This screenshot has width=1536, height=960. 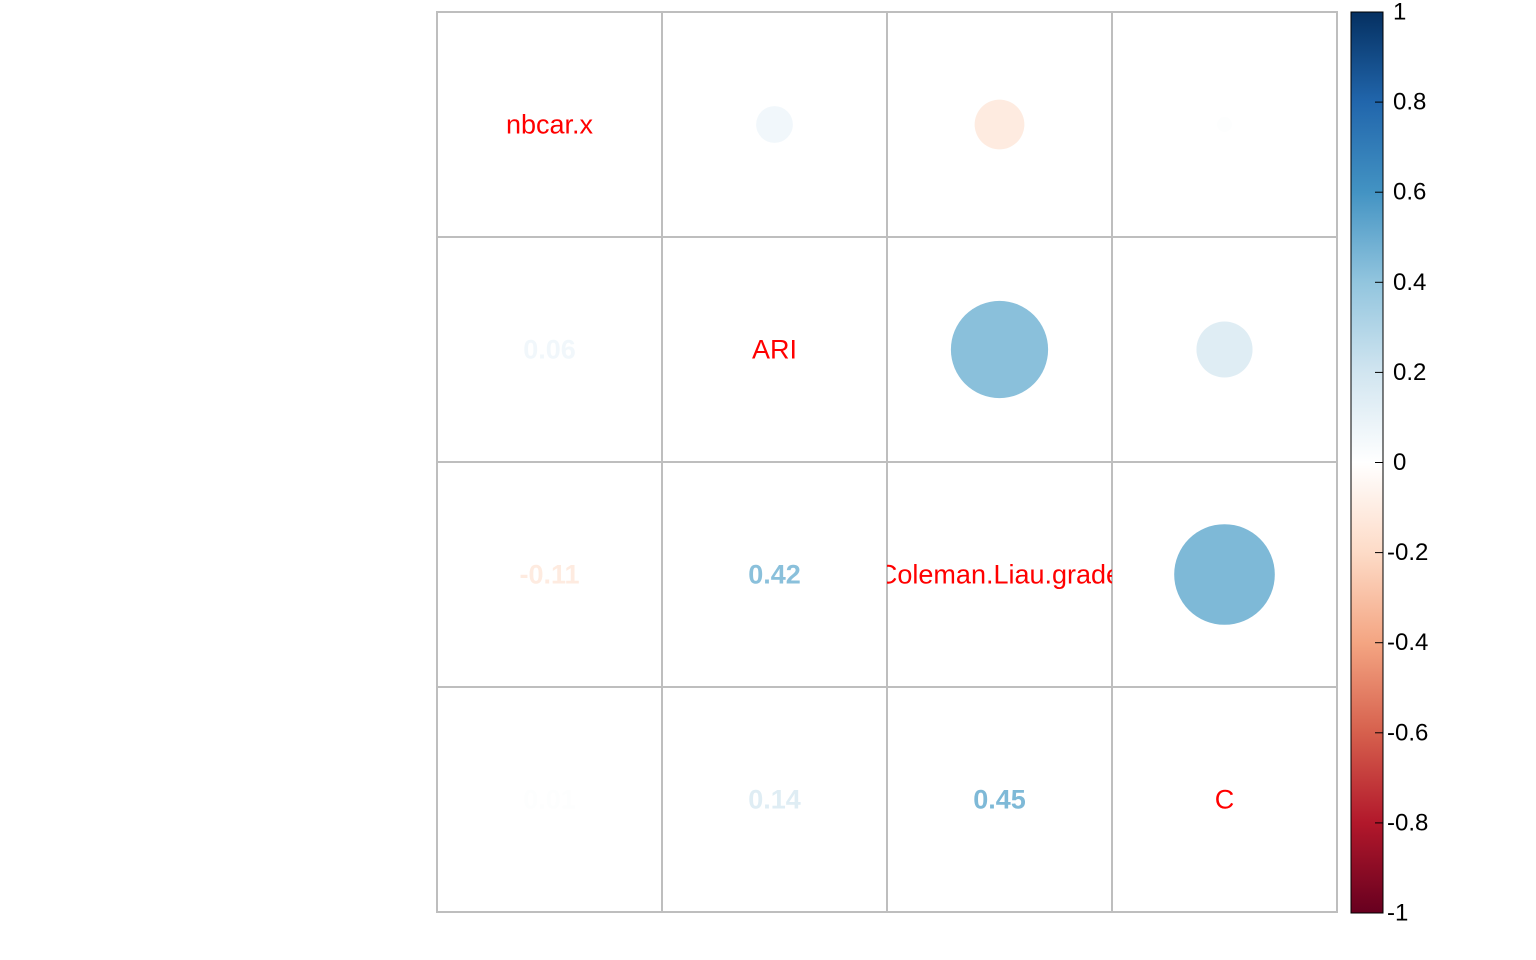 I want to click on colorbar-tick-label: -0.8, so click(x=1407, y=822).